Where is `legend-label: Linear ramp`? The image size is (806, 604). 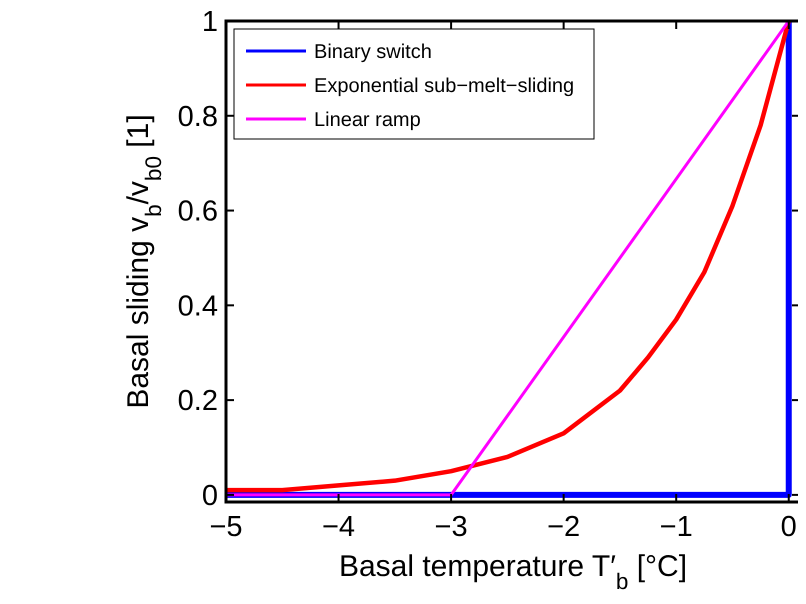
legend-label: Linear ramp is located at coordinates (367, 120).